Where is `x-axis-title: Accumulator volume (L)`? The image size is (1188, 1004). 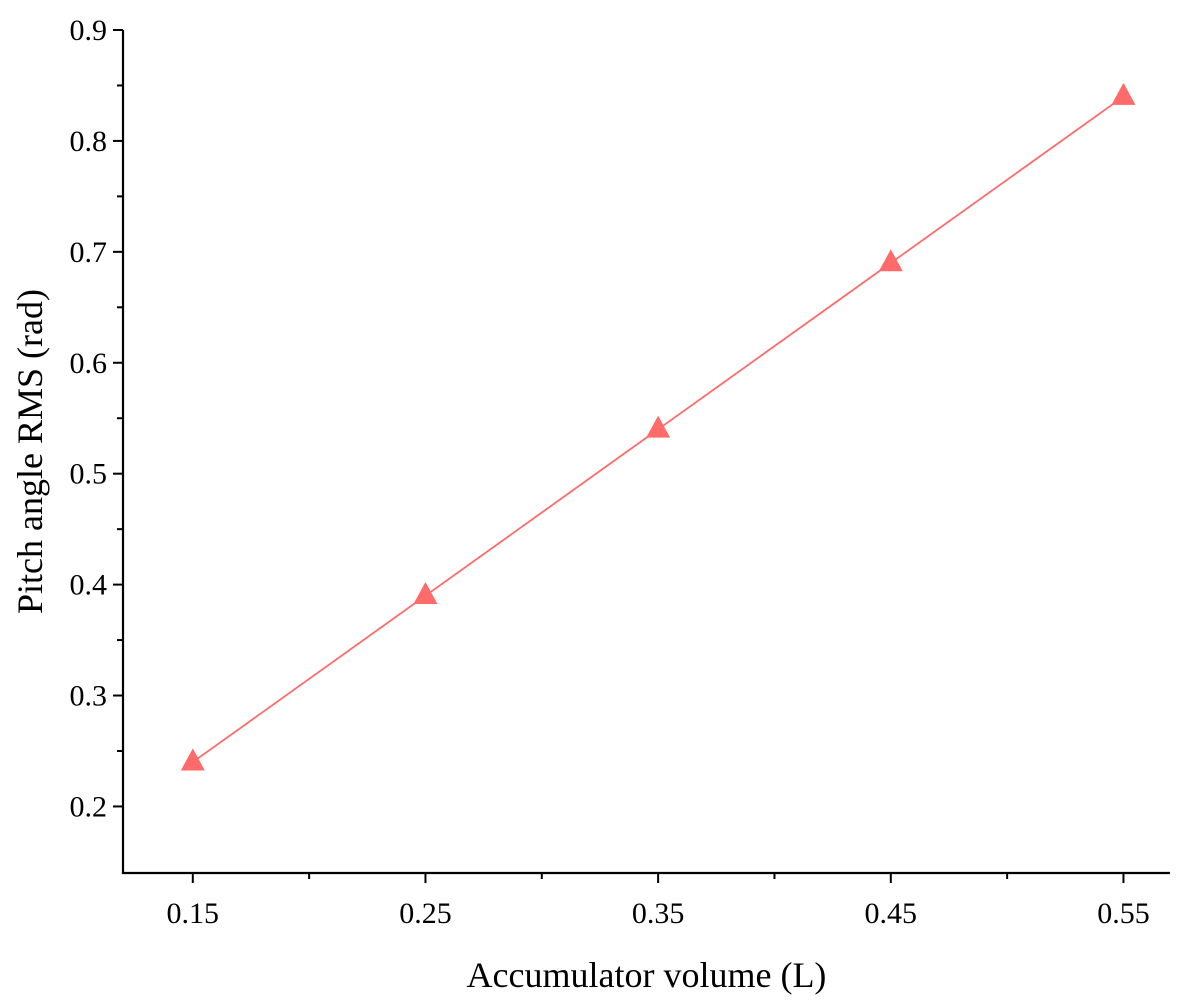
x-axis-title: Accumulator volume (L) is located at coordinates (647, 975).